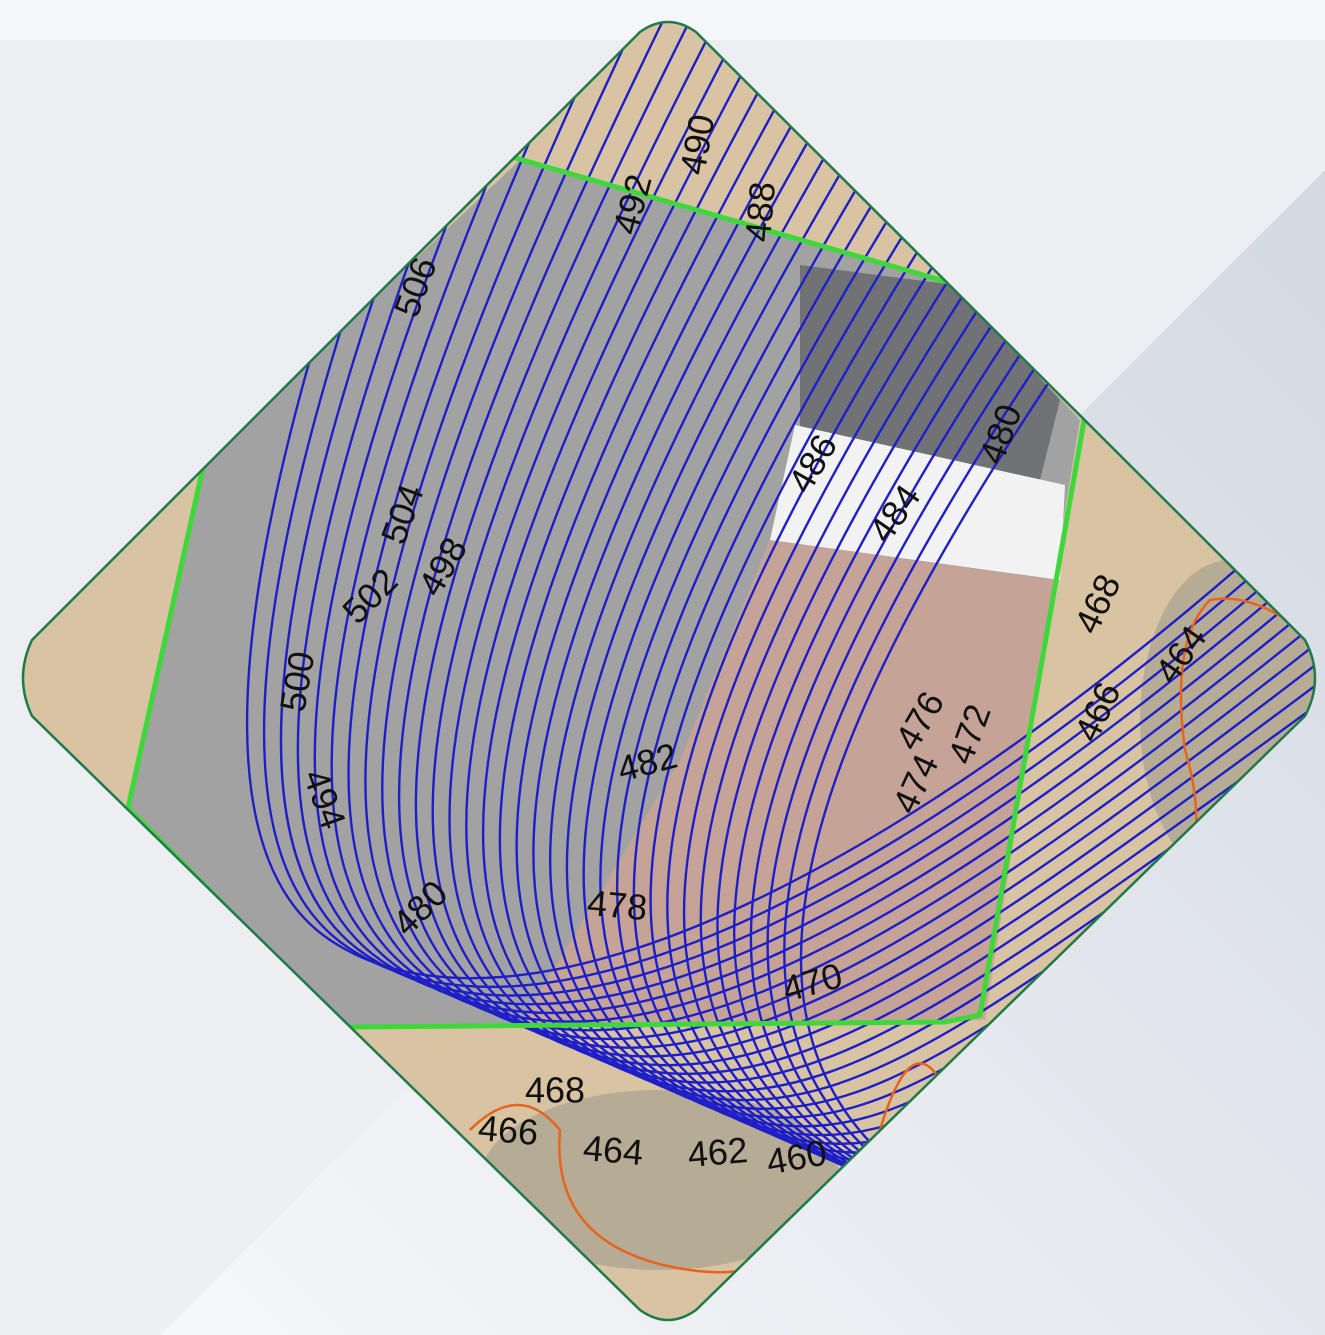 Image resolution: width=1325 pixels, height=1335 pixels. Describe the element at coordinates (760, 211) in the screenshot. I see `contour-label: 488` at that location.